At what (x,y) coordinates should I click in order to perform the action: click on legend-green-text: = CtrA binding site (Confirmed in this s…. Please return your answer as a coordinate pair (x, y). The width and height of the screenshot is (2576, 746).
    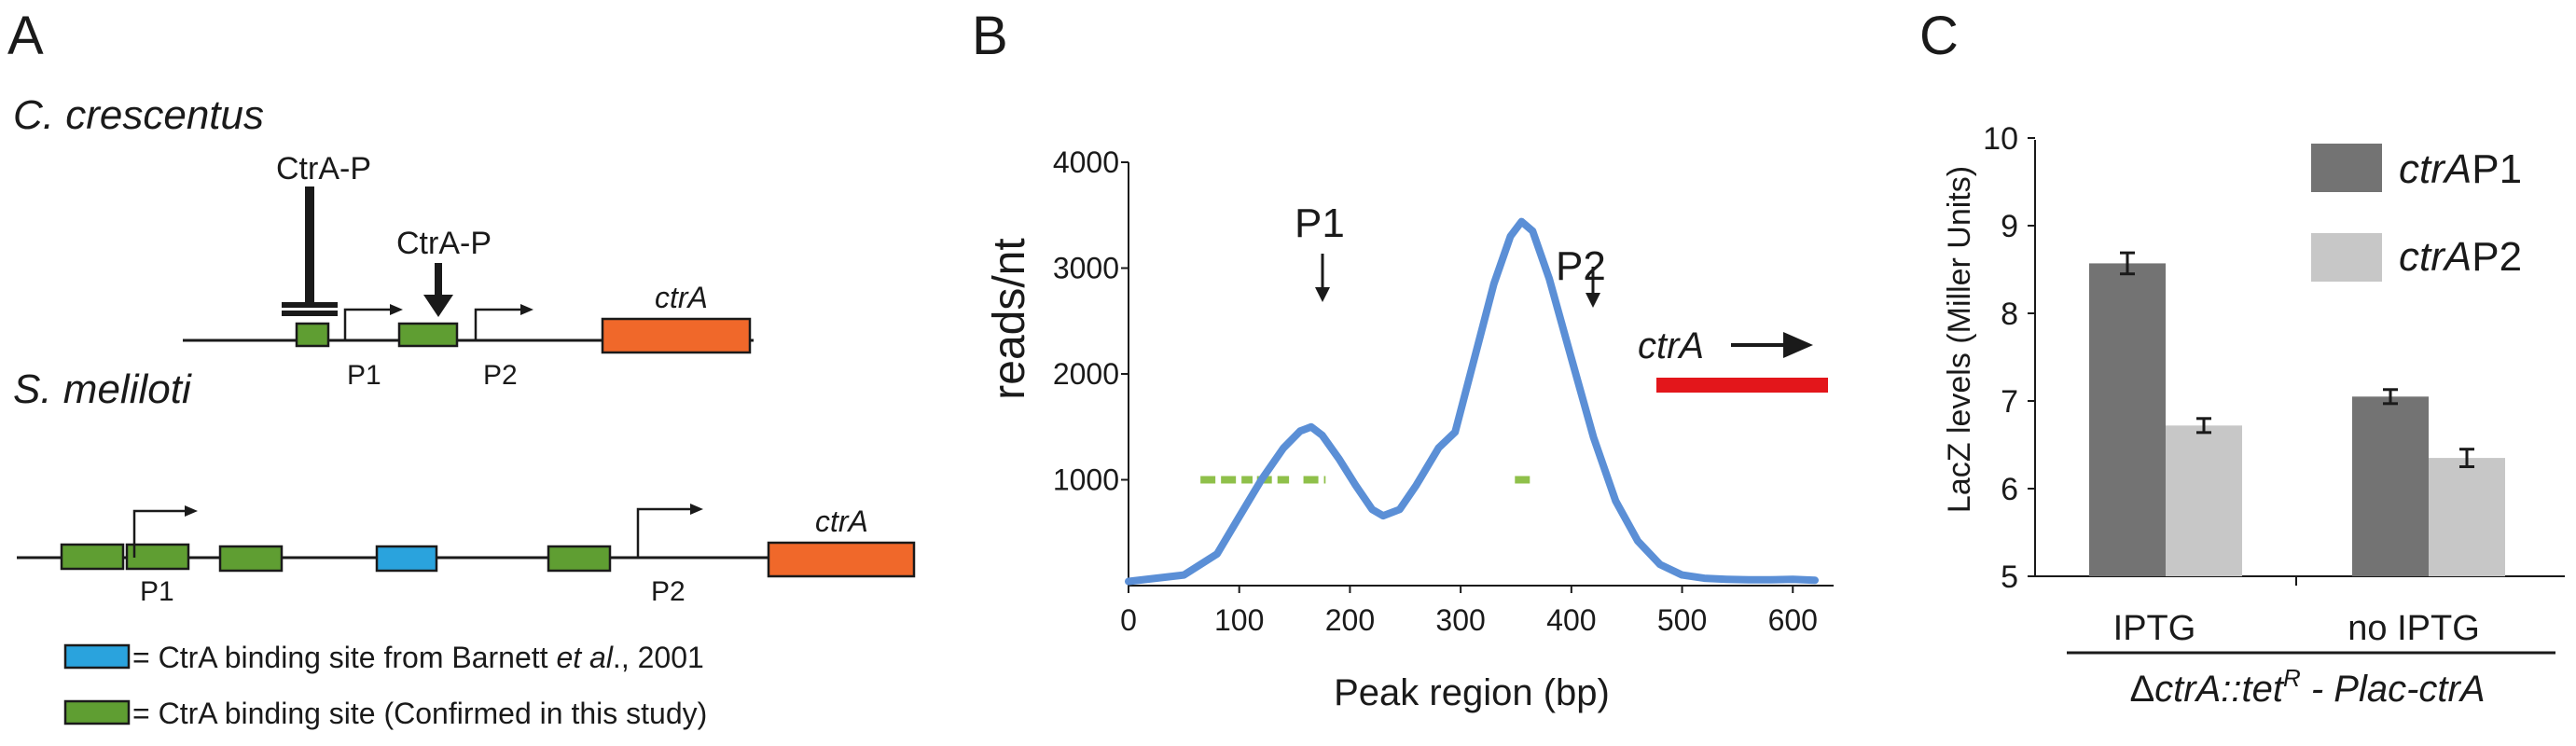
    Looking at the image, I should click on (419, 714).